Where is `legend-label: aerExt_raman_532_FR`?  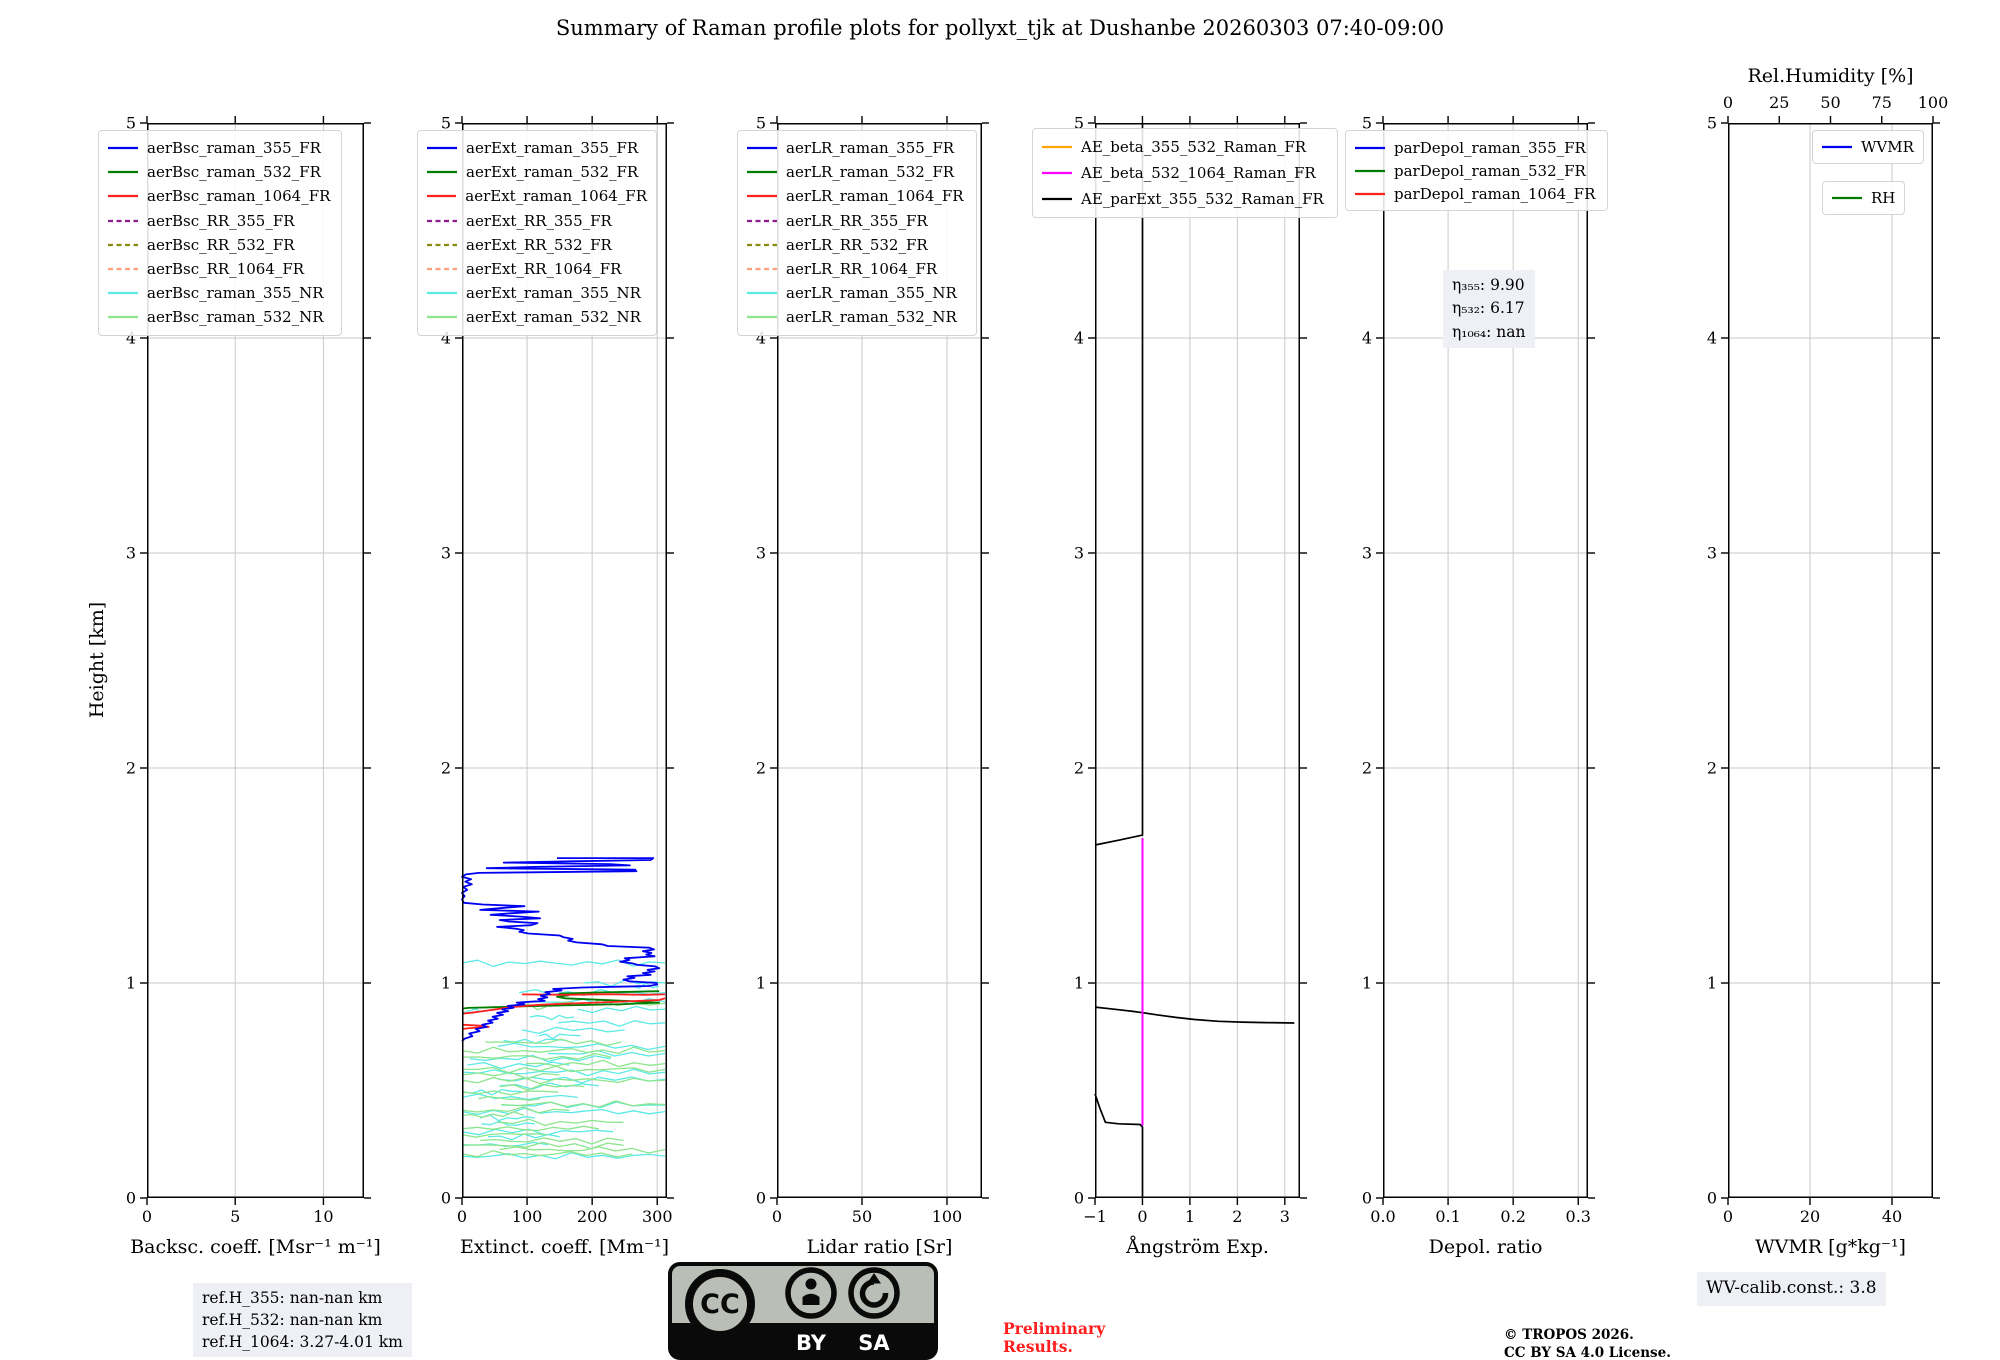 legend-label: aerExt_raman_532_FR is located at coordinates (552, 172).